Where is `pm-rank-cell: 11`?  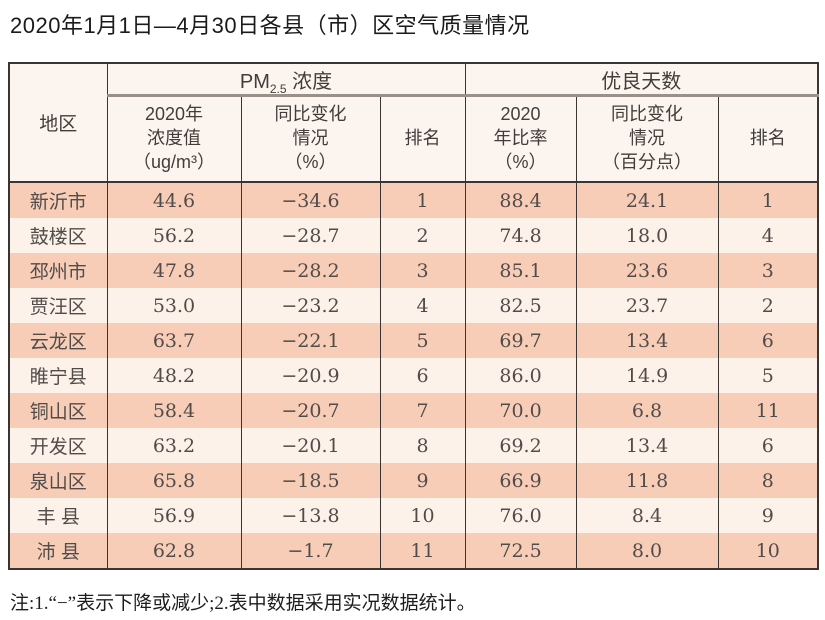 pm-rank-cell: 11 is located at coordinates (422, 551).